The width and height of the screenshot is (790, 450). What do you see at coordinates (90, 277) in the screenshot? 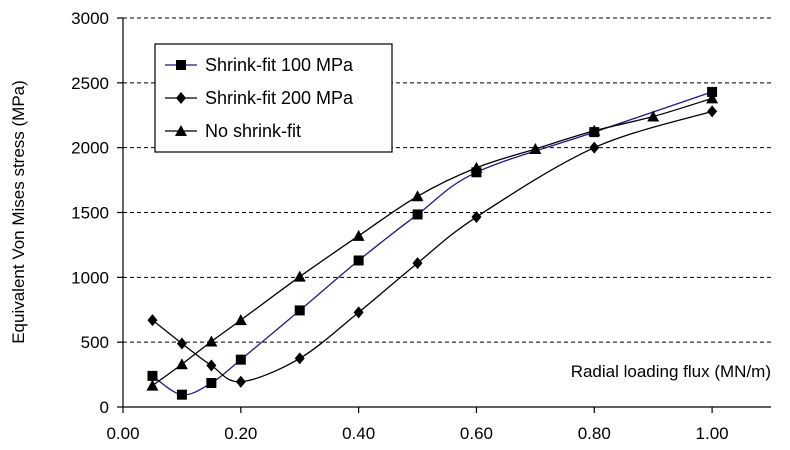
I see `y-tick-label: 1000` at bounding box center [90, 277].